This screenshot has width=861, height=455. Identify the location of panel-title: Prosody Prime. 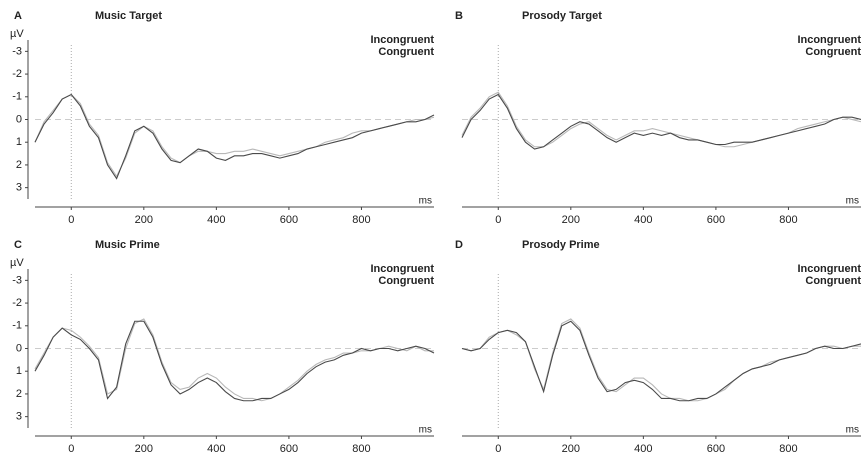
(561, 245).